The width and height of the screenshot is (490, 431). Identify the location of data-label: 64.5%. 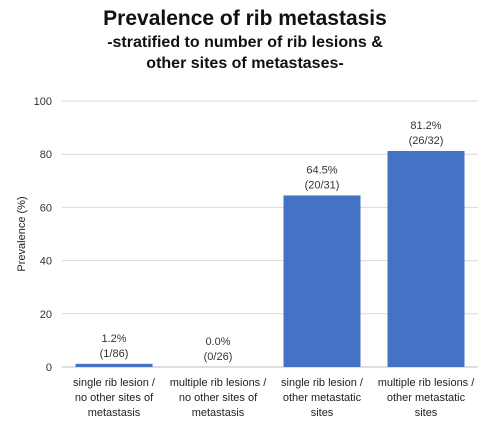
(321, 170).